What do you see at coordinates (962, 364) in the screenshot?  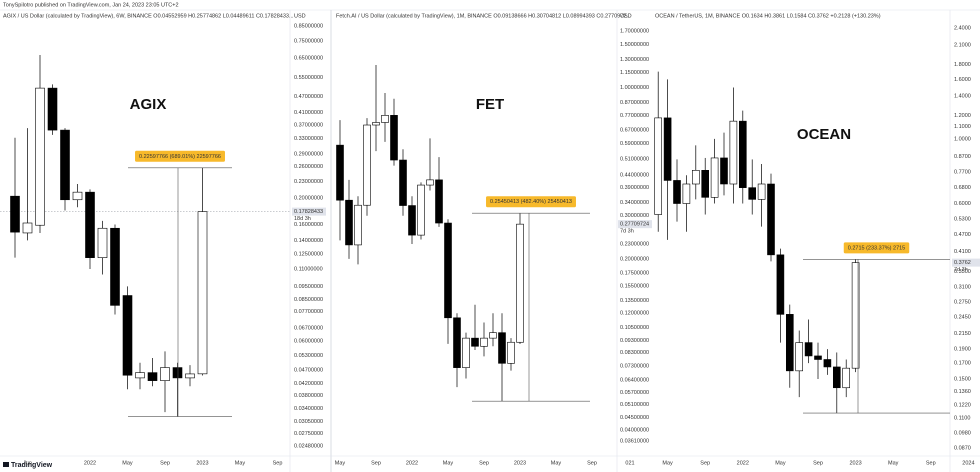 I see `y-tick-label: 0.1700` at bounding box center [962, 364].